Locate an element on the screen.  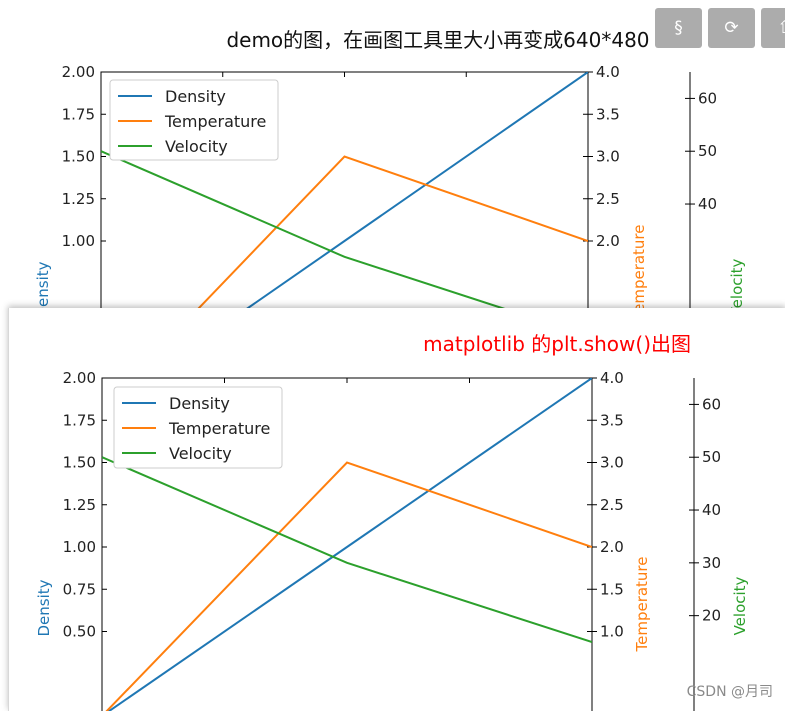
series-line-density is located at coordinates (415, 191).